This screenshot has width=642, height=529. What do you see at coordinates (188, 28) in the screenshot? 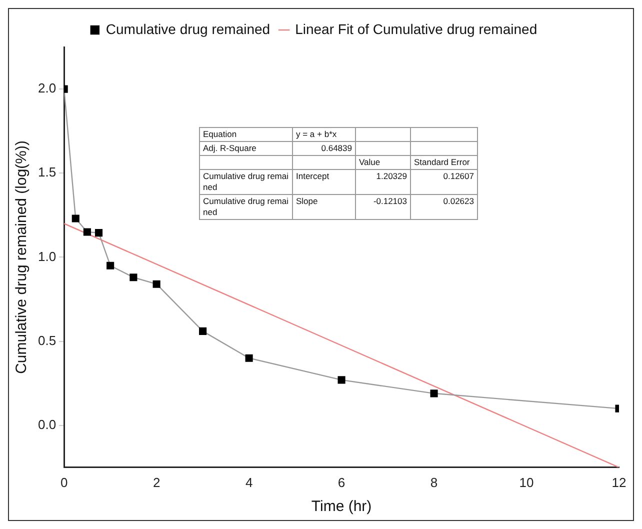
I see `legend-label: Cumulative drug remained` at bounding box center [188, 28].